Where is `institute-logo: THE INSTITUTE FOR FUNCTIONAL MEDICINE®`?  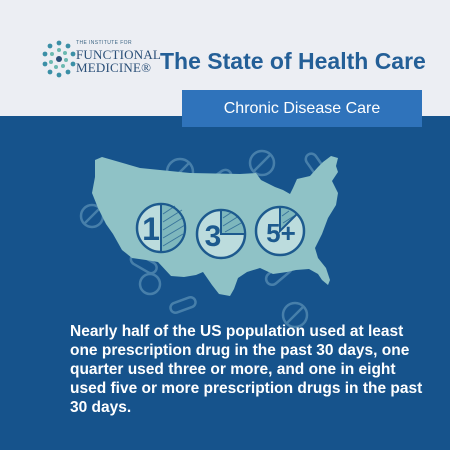
institute-logo: THE INSTITUTE FOR FUNCTIONAL MEDICINE® is located at coordinates (108, 60).